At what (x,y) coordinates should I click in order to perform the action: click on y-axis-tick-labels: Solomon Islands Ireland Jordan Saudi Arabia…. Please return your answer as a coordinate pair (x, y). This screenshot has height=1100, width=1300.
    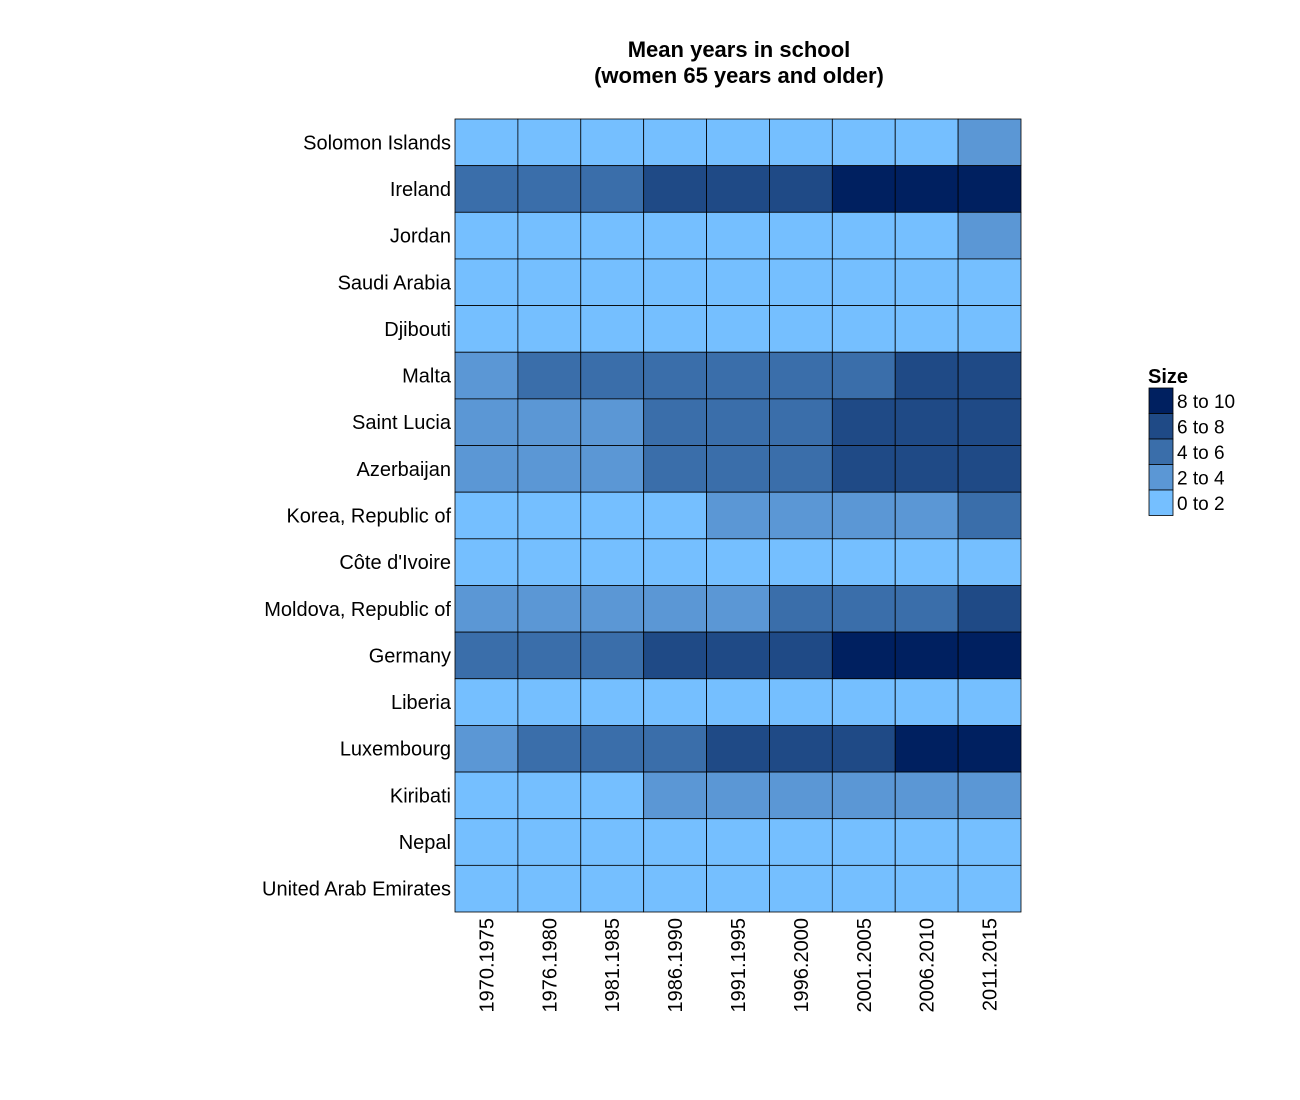
    Looking at the image, I should click on (357, 516).